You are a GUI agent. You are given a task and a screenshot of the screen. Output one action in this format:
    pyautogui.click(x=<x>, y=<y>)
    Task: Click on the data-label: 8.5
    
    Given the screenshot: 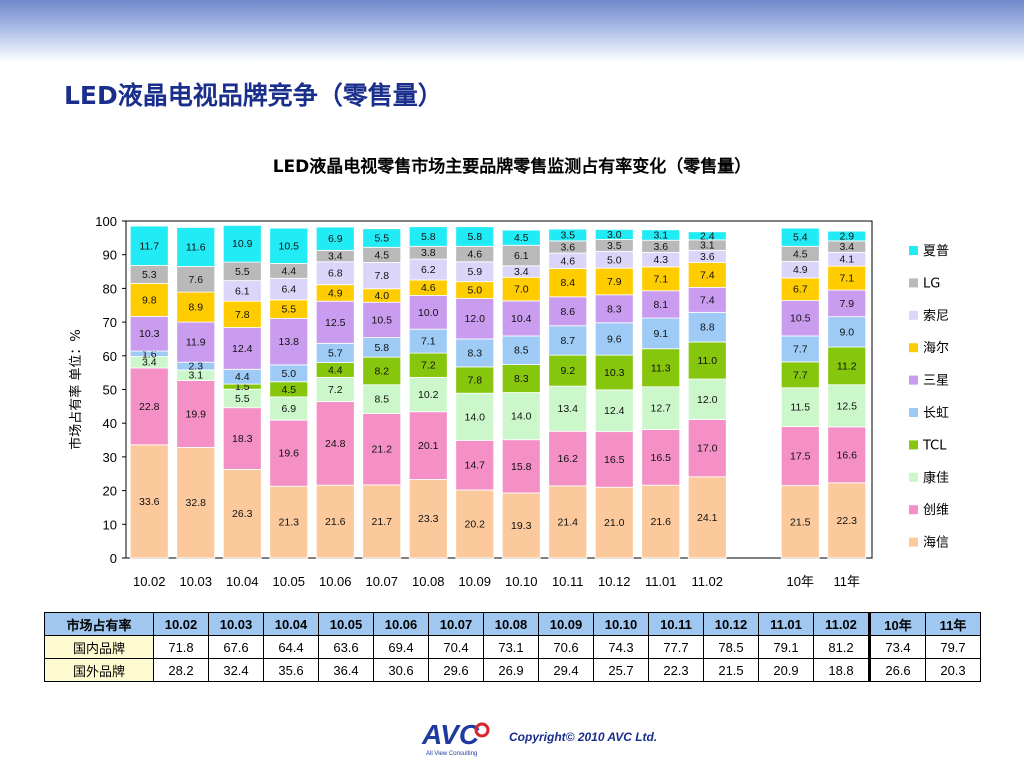 What is the action you would take?
    pyautogui.click(x=381, y=400)
    